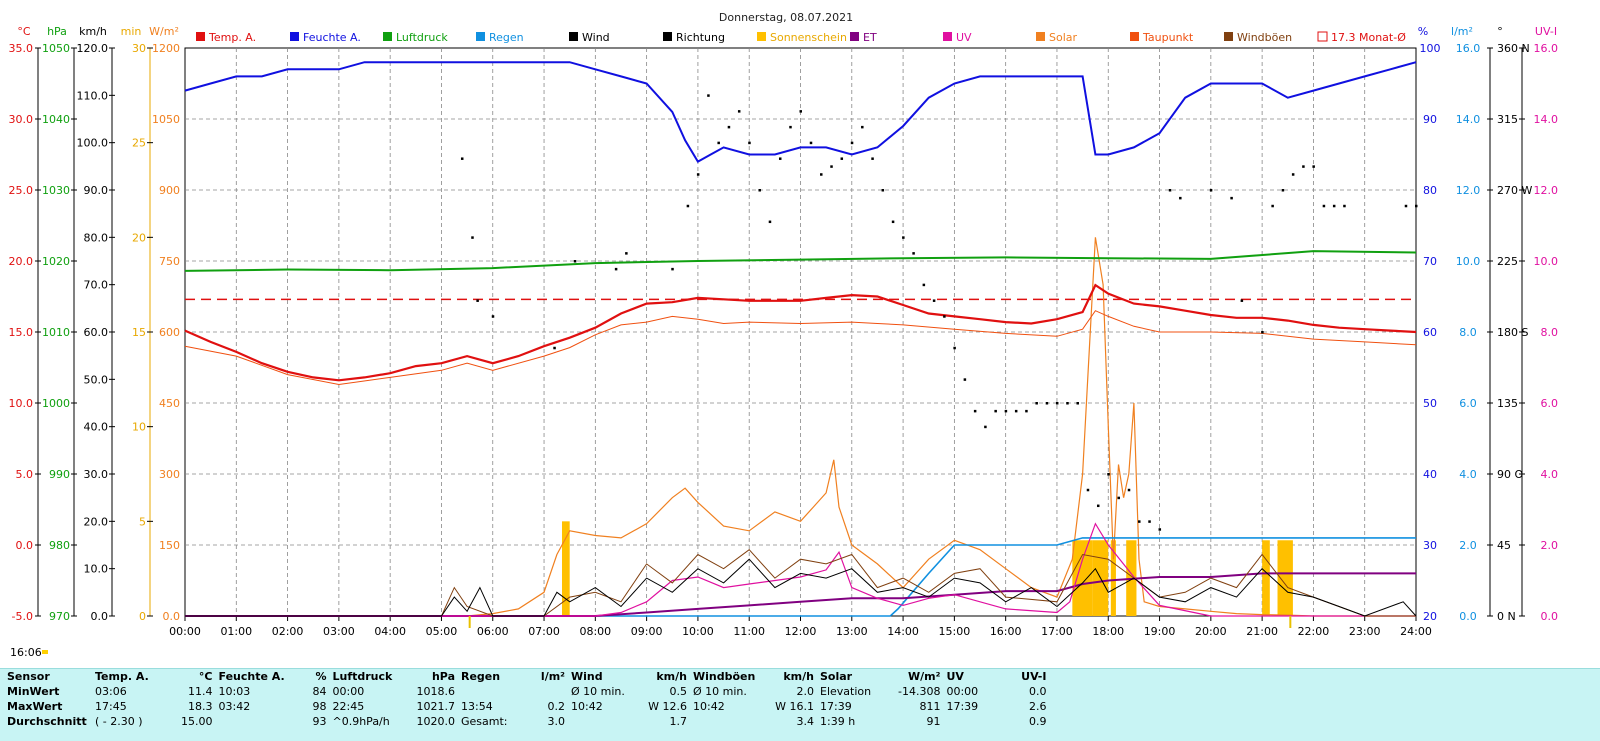  What do you see at coordinates (496, 691) in the screenshot?
I see `summary-cell` at bounding box center [496, 691].